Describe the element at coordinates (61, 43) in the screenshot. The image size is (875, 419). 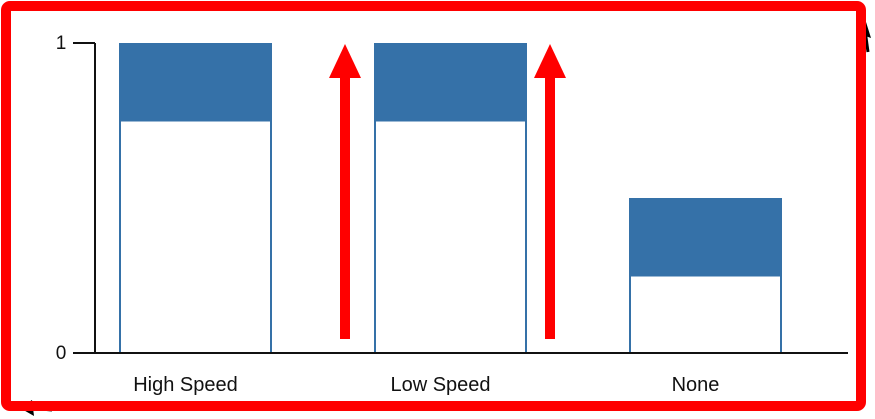
I see `y-tick-label: 1` at that location.